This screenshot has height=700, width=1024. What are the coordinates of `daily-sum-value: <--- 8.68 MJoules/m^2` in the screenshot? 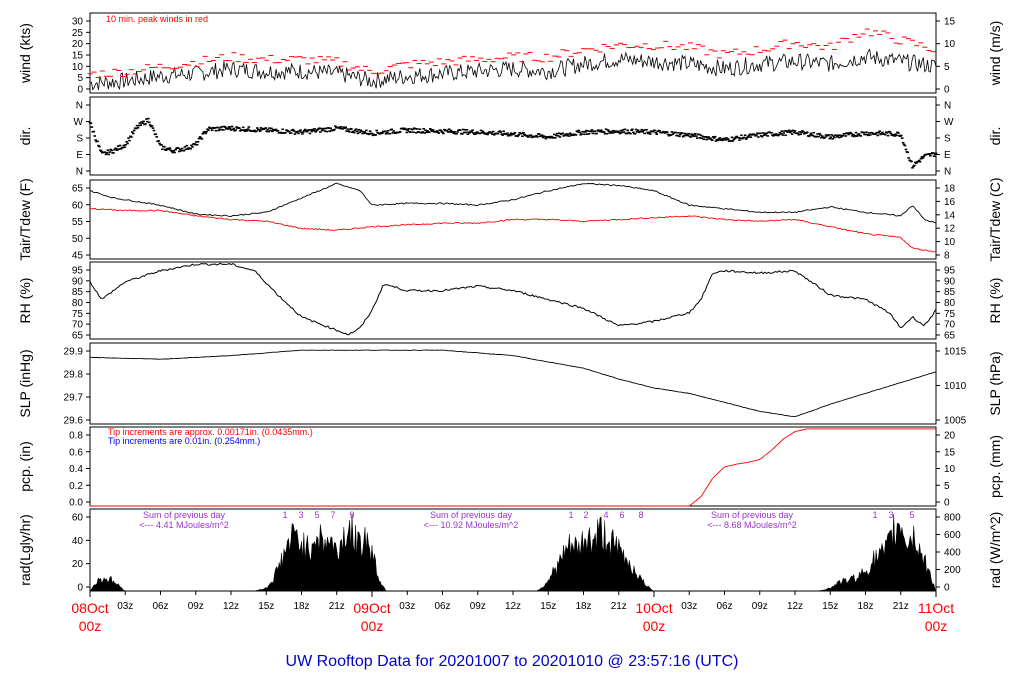 It's located at (752, 525).